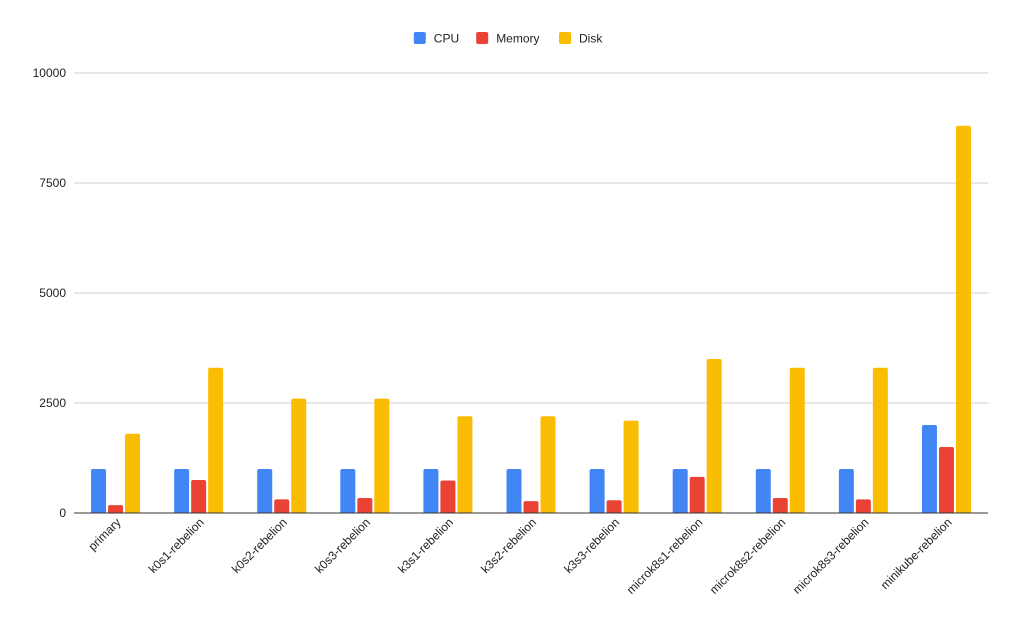 This screenshot has height=637, width=1020. Describe the element at coordinates (50, 73) in the screenshot. I see `y-tick-label: 10000` at that location.